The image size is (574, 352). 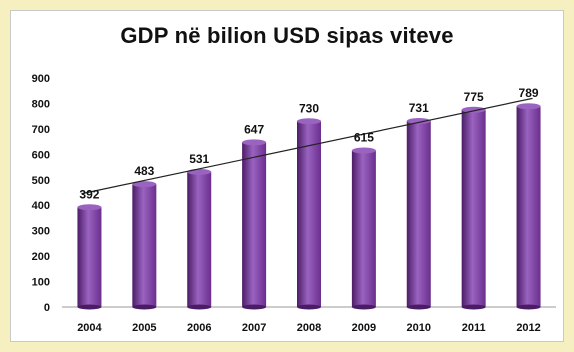 I want to click on y-tick-label: 100, so click(x=41, y=283).